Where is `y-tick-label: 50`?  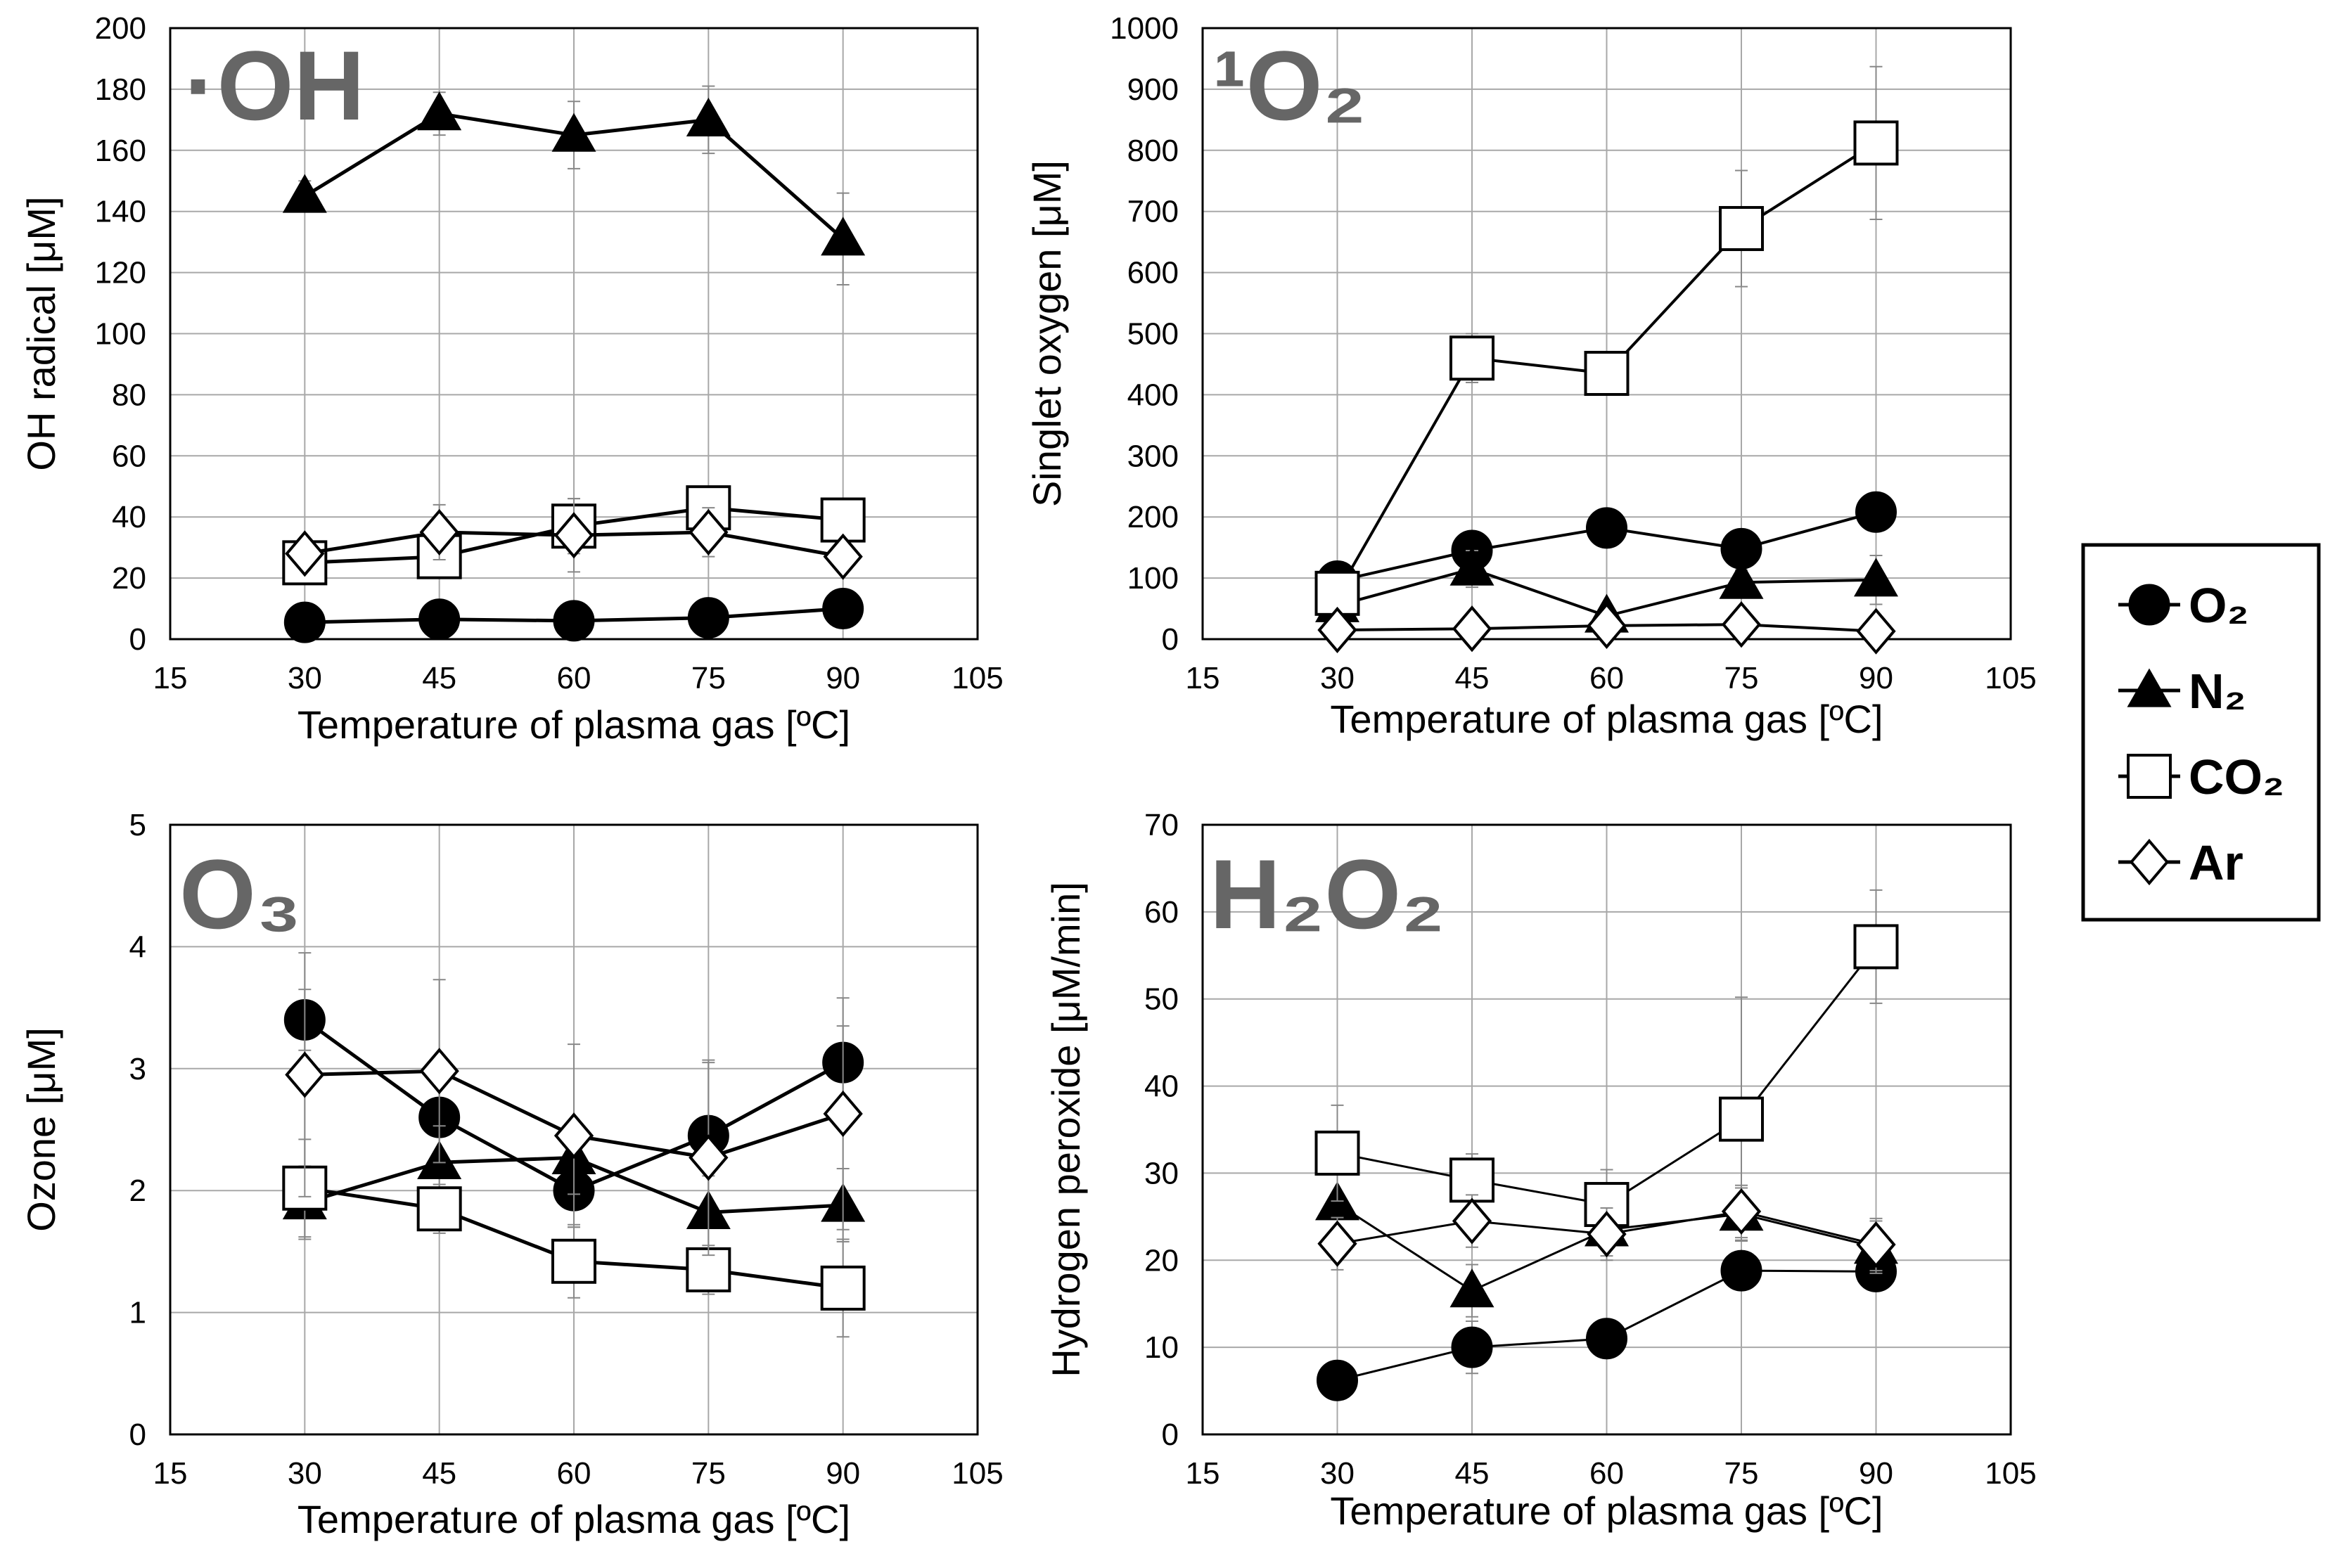 y-tick-label: 50 is located at coordinates (1161, 999).